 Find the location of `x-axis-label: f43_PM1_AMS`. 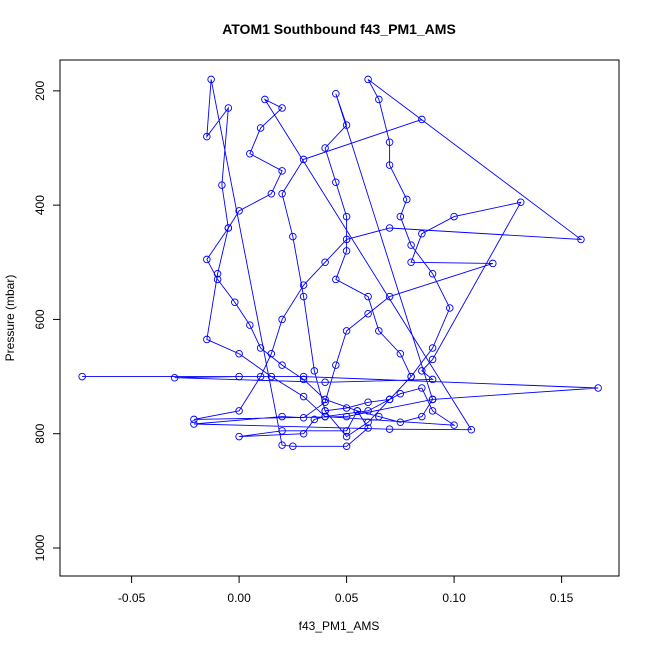

x-axis-label: f43_PM1_AMS is located at coordinates (339, 626).